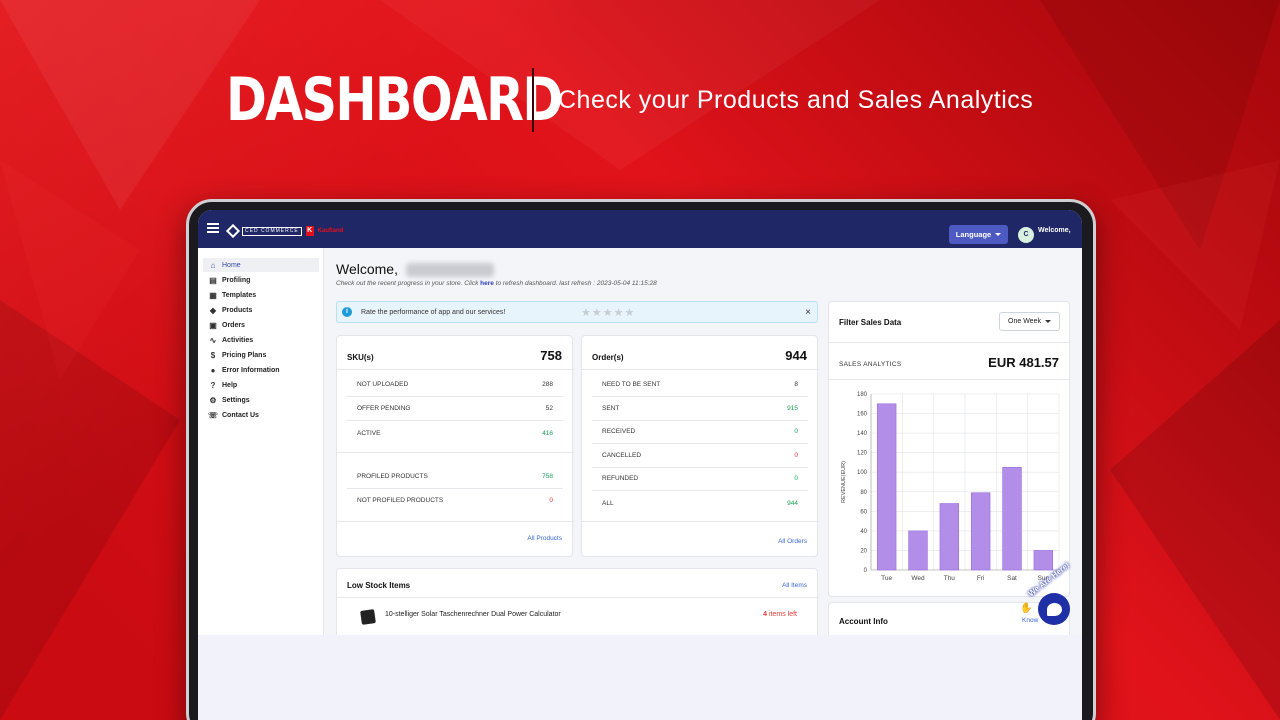  What do you see at coordinates (547, 384) in the screenshot?
I see `row-value: 288` at bounding box center [547, 384].